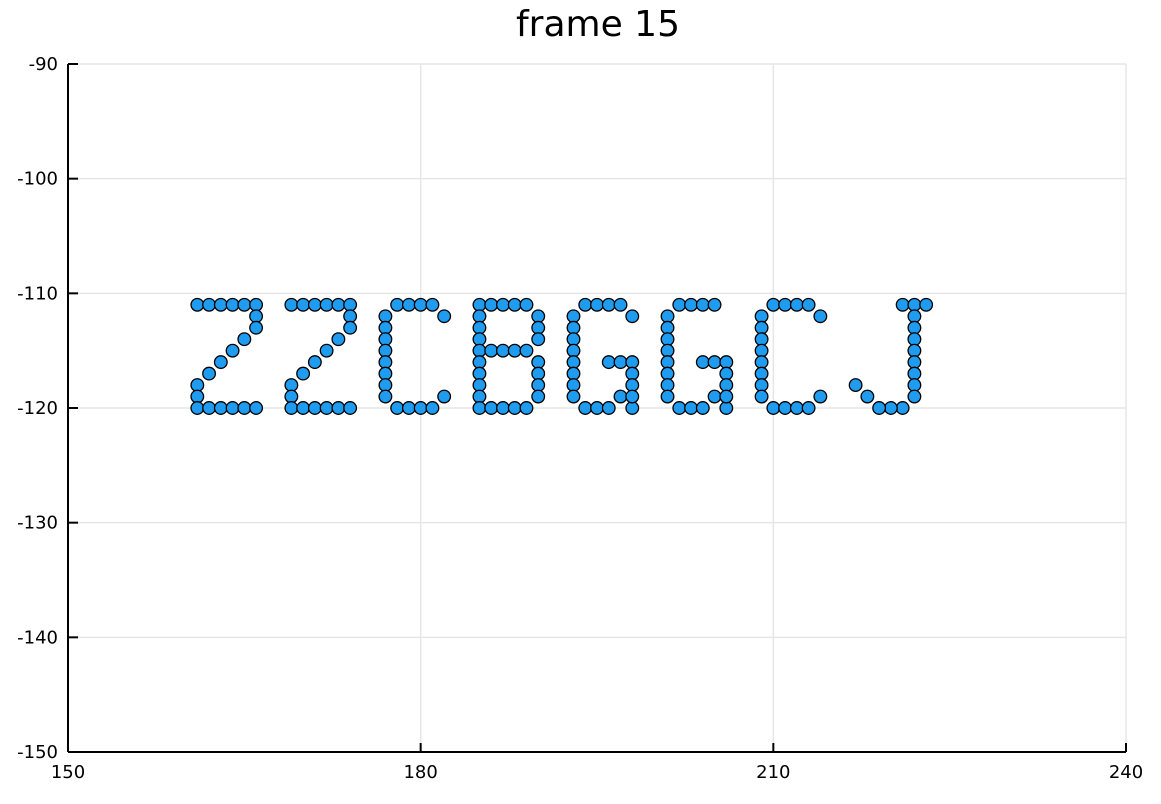  What do you see at coordinates (43, 64) in the screenshot?
I see `y-tick-label: -90` at bounding box center [43, 64].